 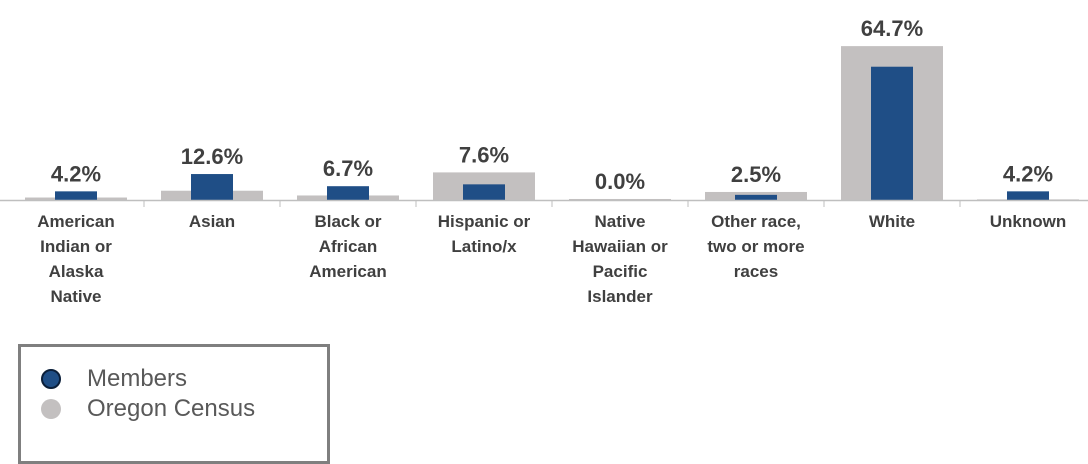 I want to click on legend-swatch-oregon-census, so click(x=51, y=409).